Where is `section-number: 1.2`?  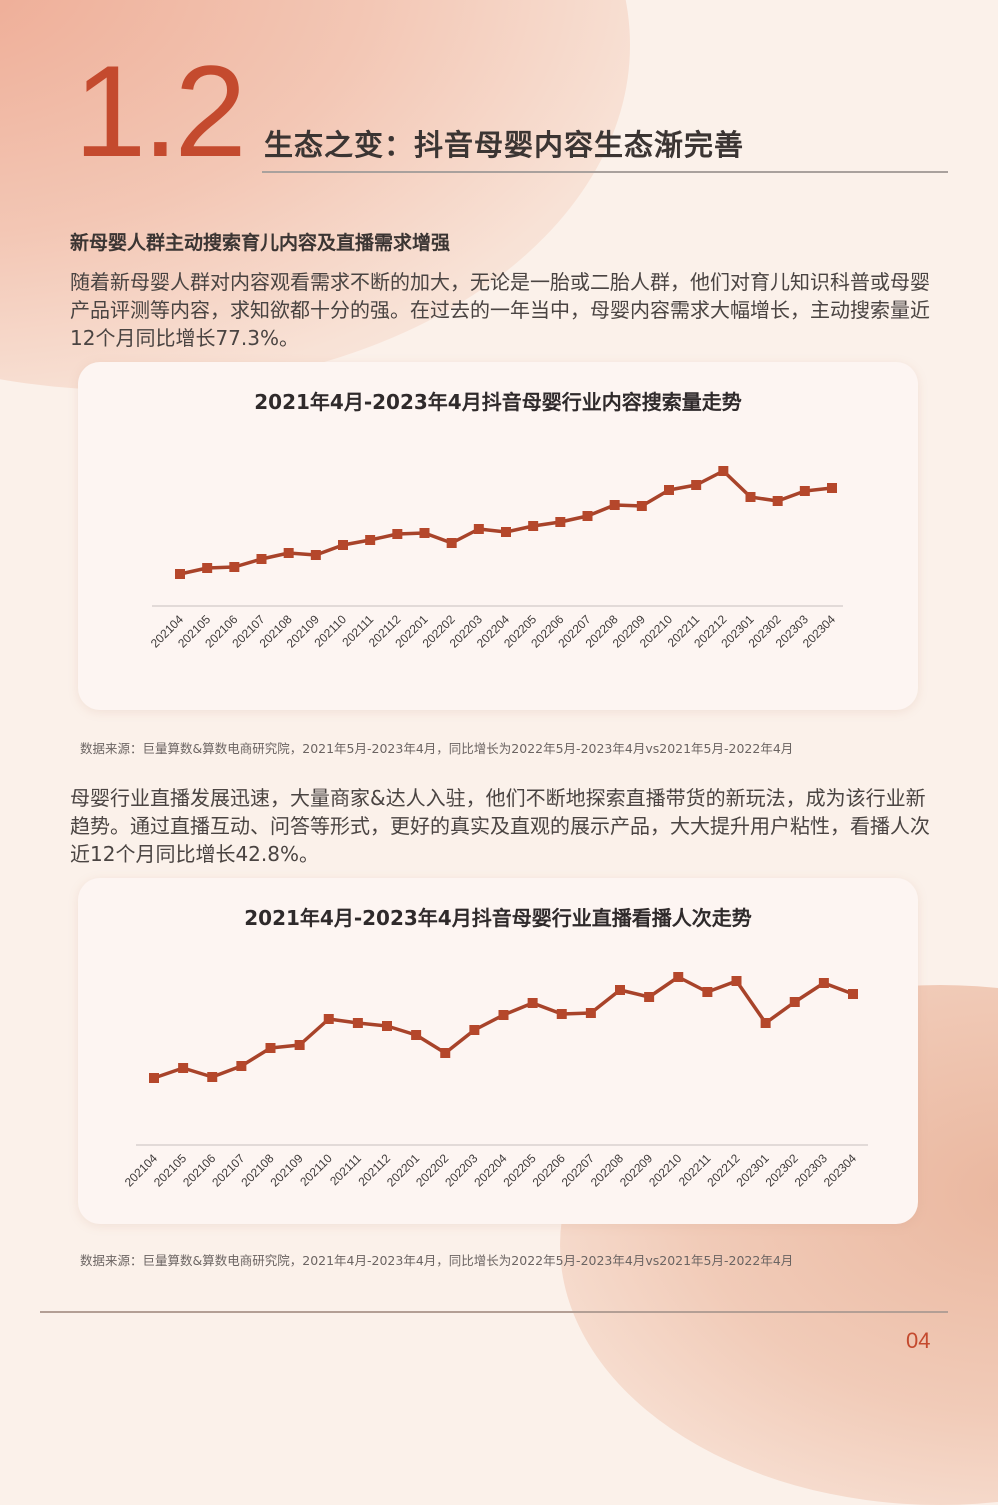 section-number: 1.2 is located at coordinates (160, 111).